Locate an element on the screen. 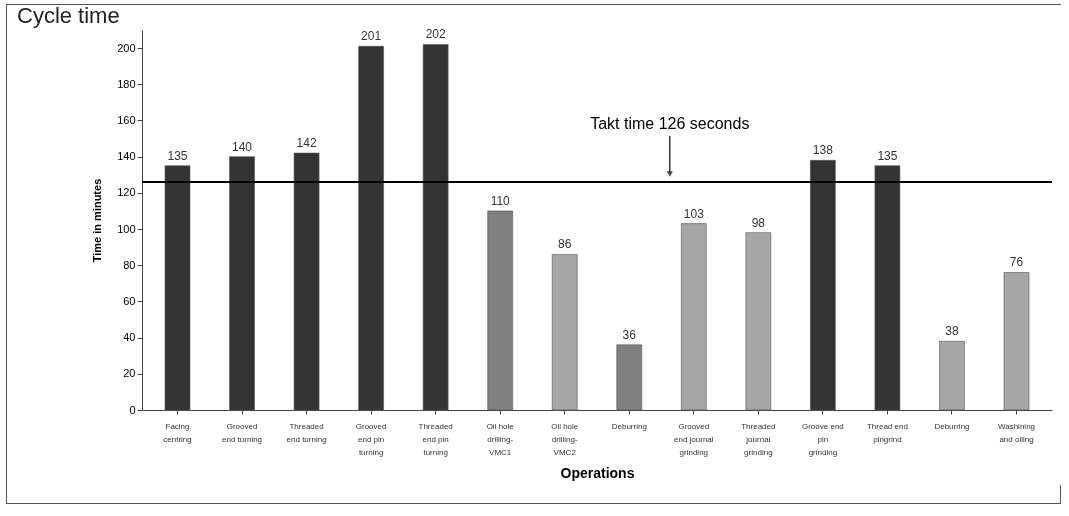 The height and width of the screenshot is (516, 1069). x-tick-label: Oil hole drilling- VMC2 is located at coordinates (565, 439).